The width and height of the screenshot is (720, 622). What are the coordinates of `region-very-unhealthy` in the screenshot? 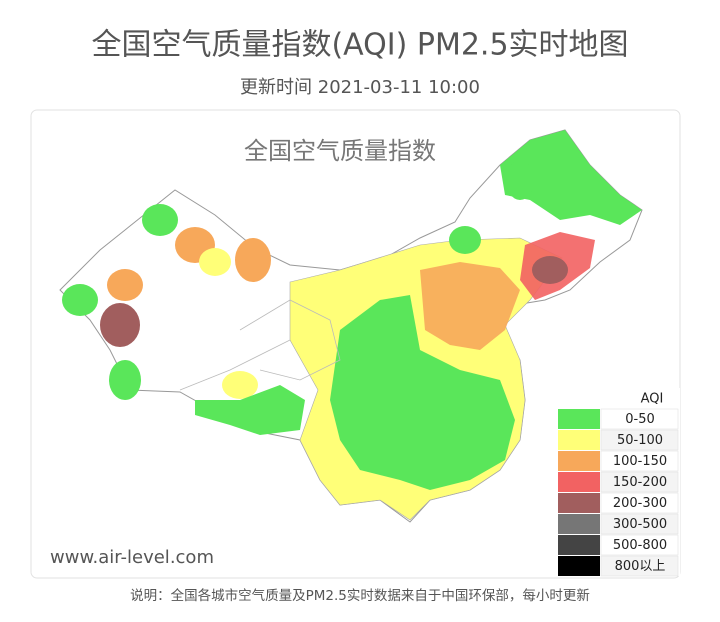 It's located at (550, 270).